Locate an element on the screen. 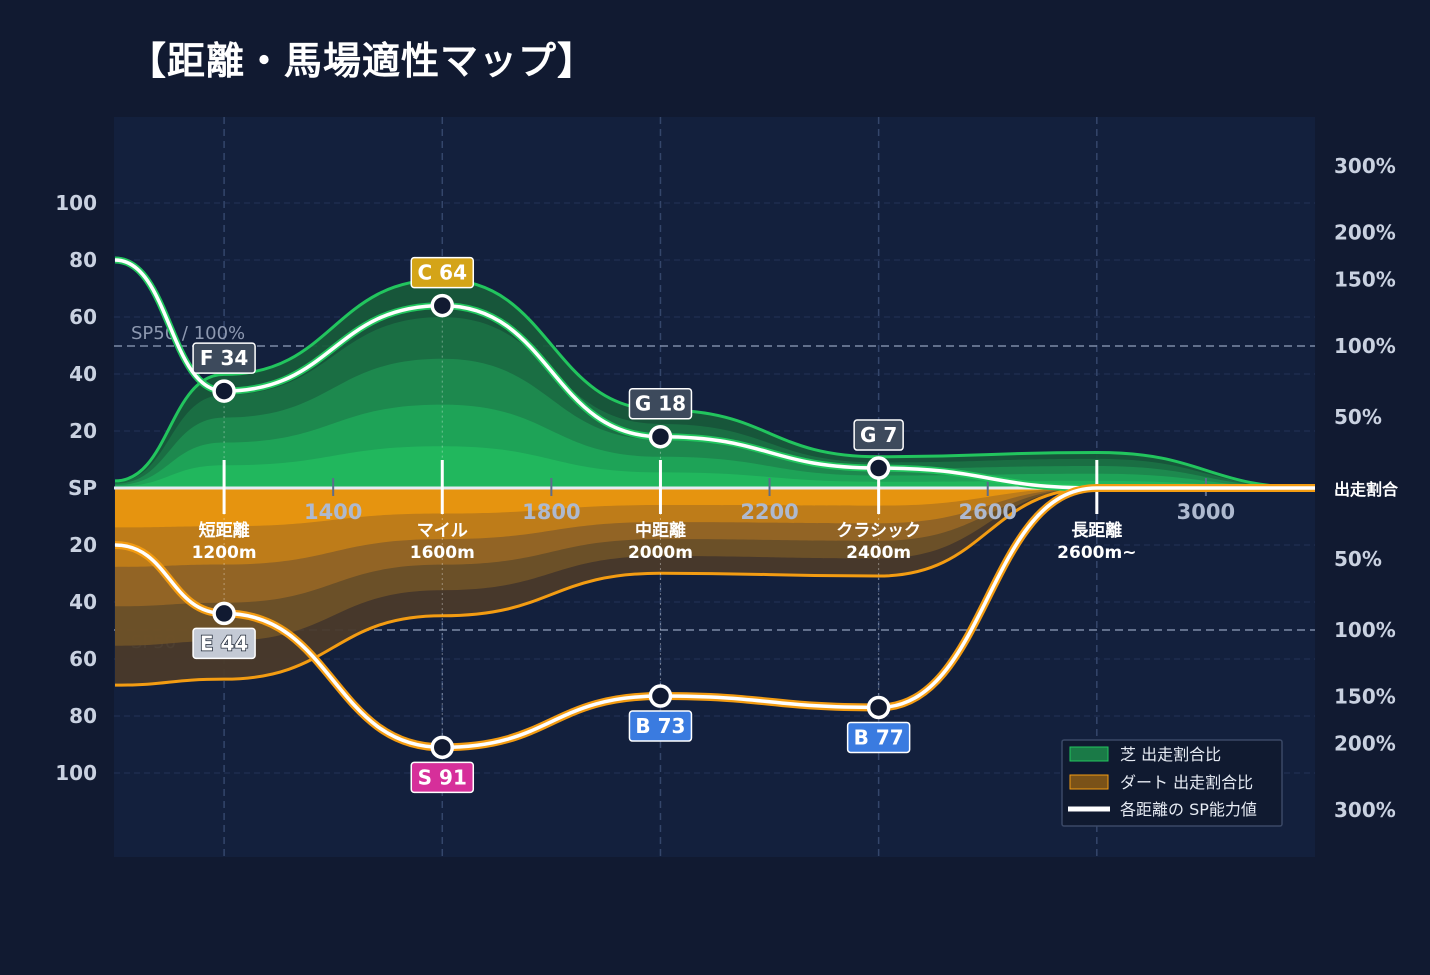 The image size is (1430, 975). x-tick-label: 2200 is located at coordinates (769, 512).